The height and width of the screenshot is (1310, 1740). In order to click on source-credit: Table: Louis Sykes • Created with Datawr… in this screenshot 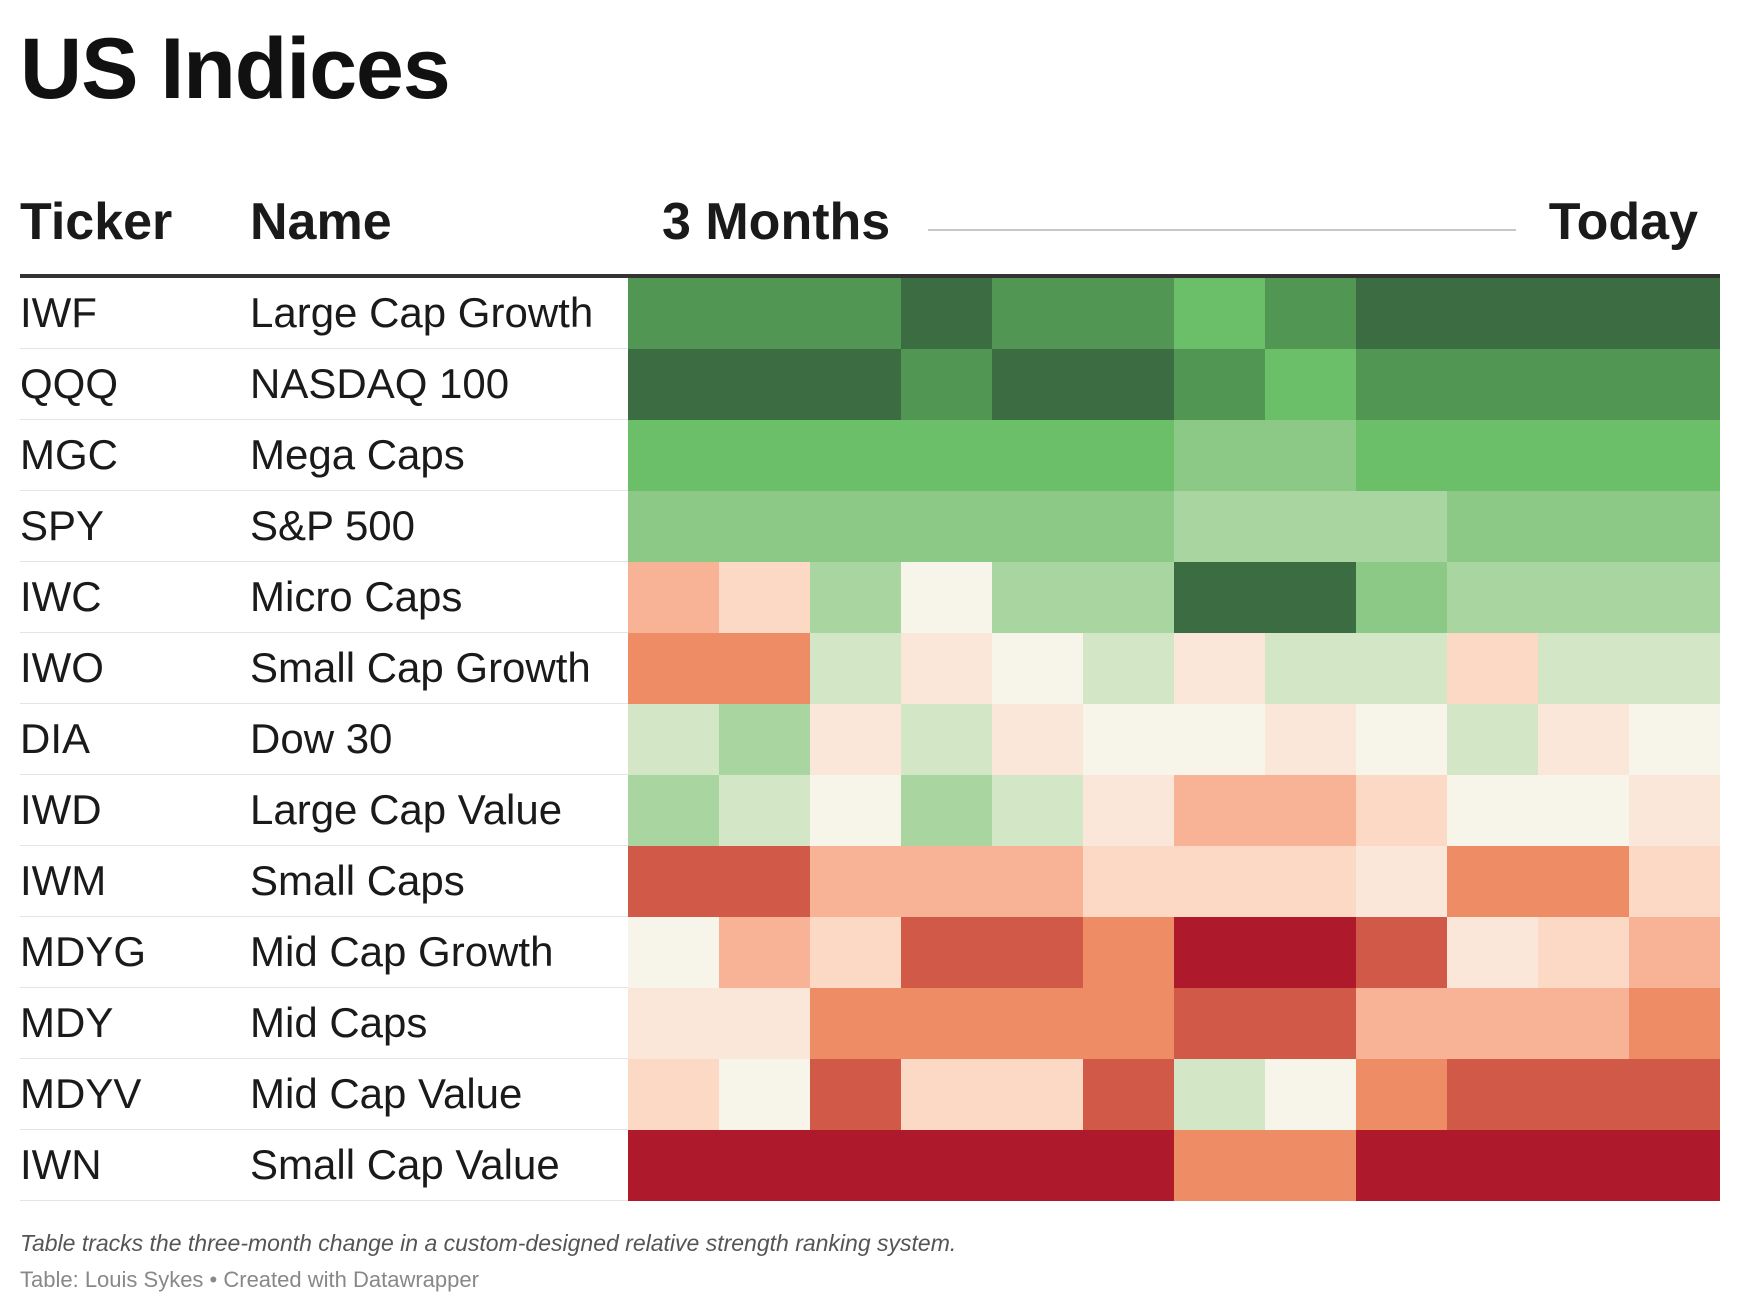, I will do `click(249, 1279)`.